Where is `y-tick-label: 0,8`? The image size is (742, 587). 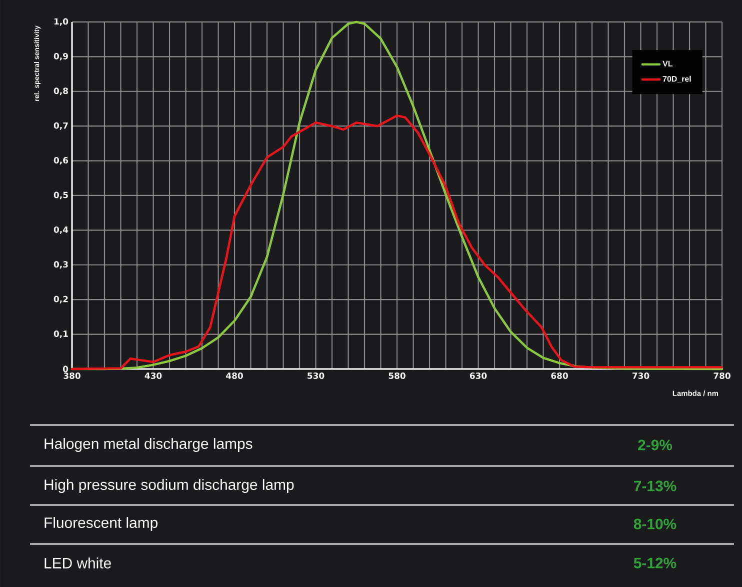
y-tick-label: 0,8 is located at coordinates (61, 92).